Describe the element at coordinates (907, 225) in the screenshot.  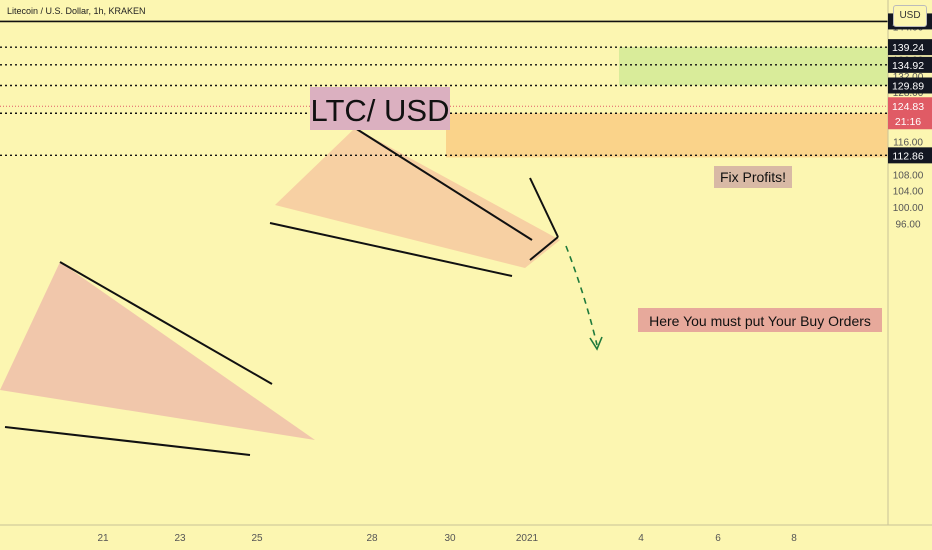
I see `price-tick-label: 96.00` at that location.